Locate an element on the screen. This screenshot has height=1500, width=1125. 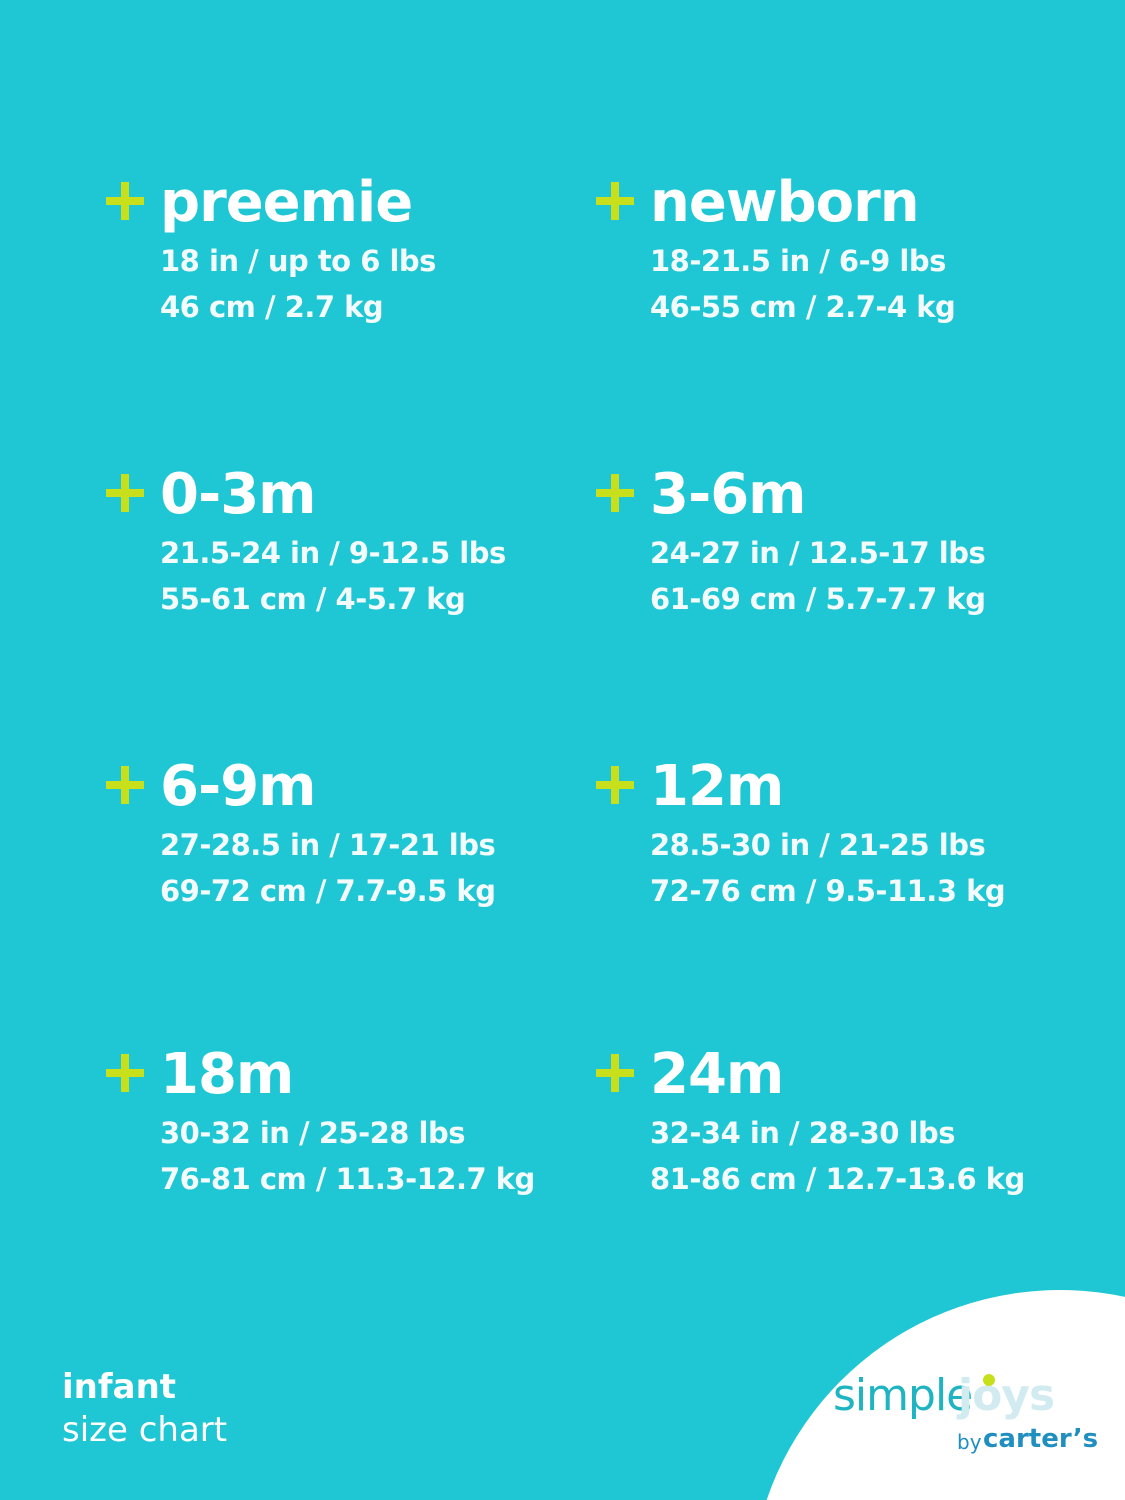
size-metric: 46 cm / 2.7 kg is located at coordinates (272, 307).